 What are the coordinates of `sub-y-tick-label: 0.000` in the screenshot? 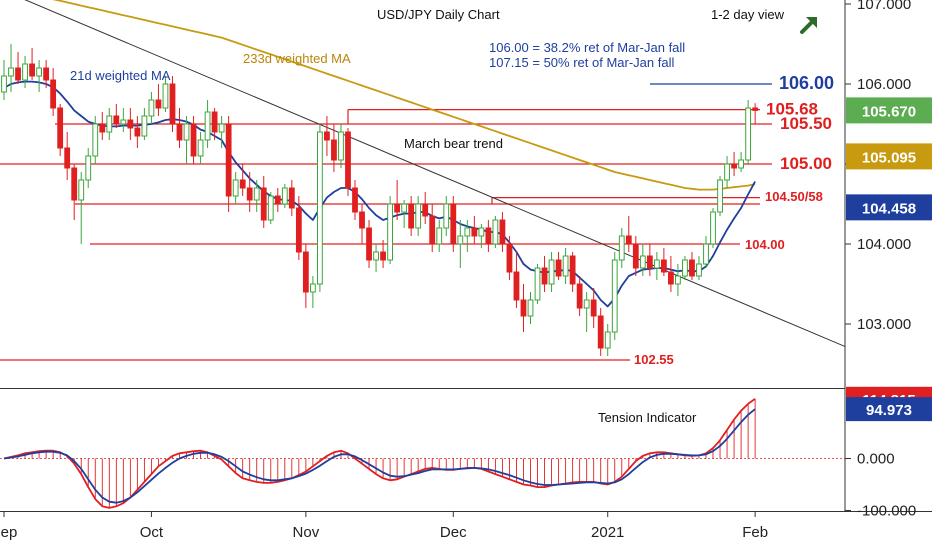 It's located at (876, 459).